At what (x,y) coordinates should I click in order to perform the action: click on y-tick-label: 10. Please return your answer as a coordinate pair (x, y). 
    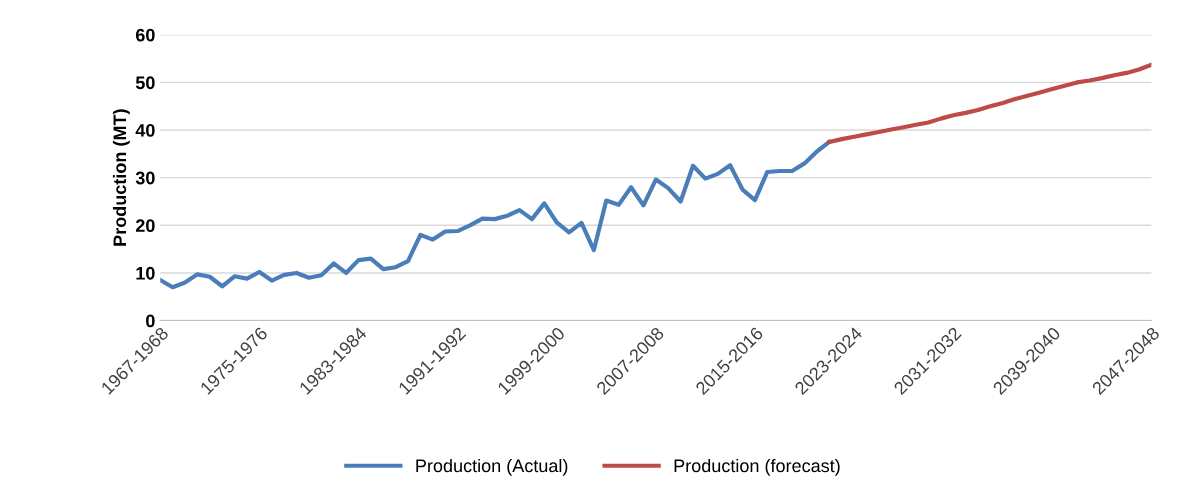
    Looking at the image, I should click on (145, 273).